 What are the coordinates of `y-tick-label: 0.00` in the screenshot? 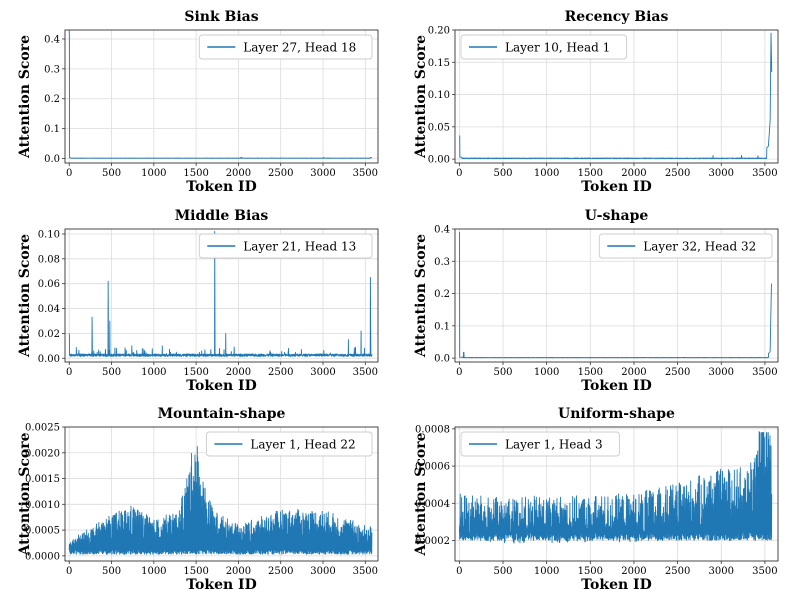 It's located at (439, 160).